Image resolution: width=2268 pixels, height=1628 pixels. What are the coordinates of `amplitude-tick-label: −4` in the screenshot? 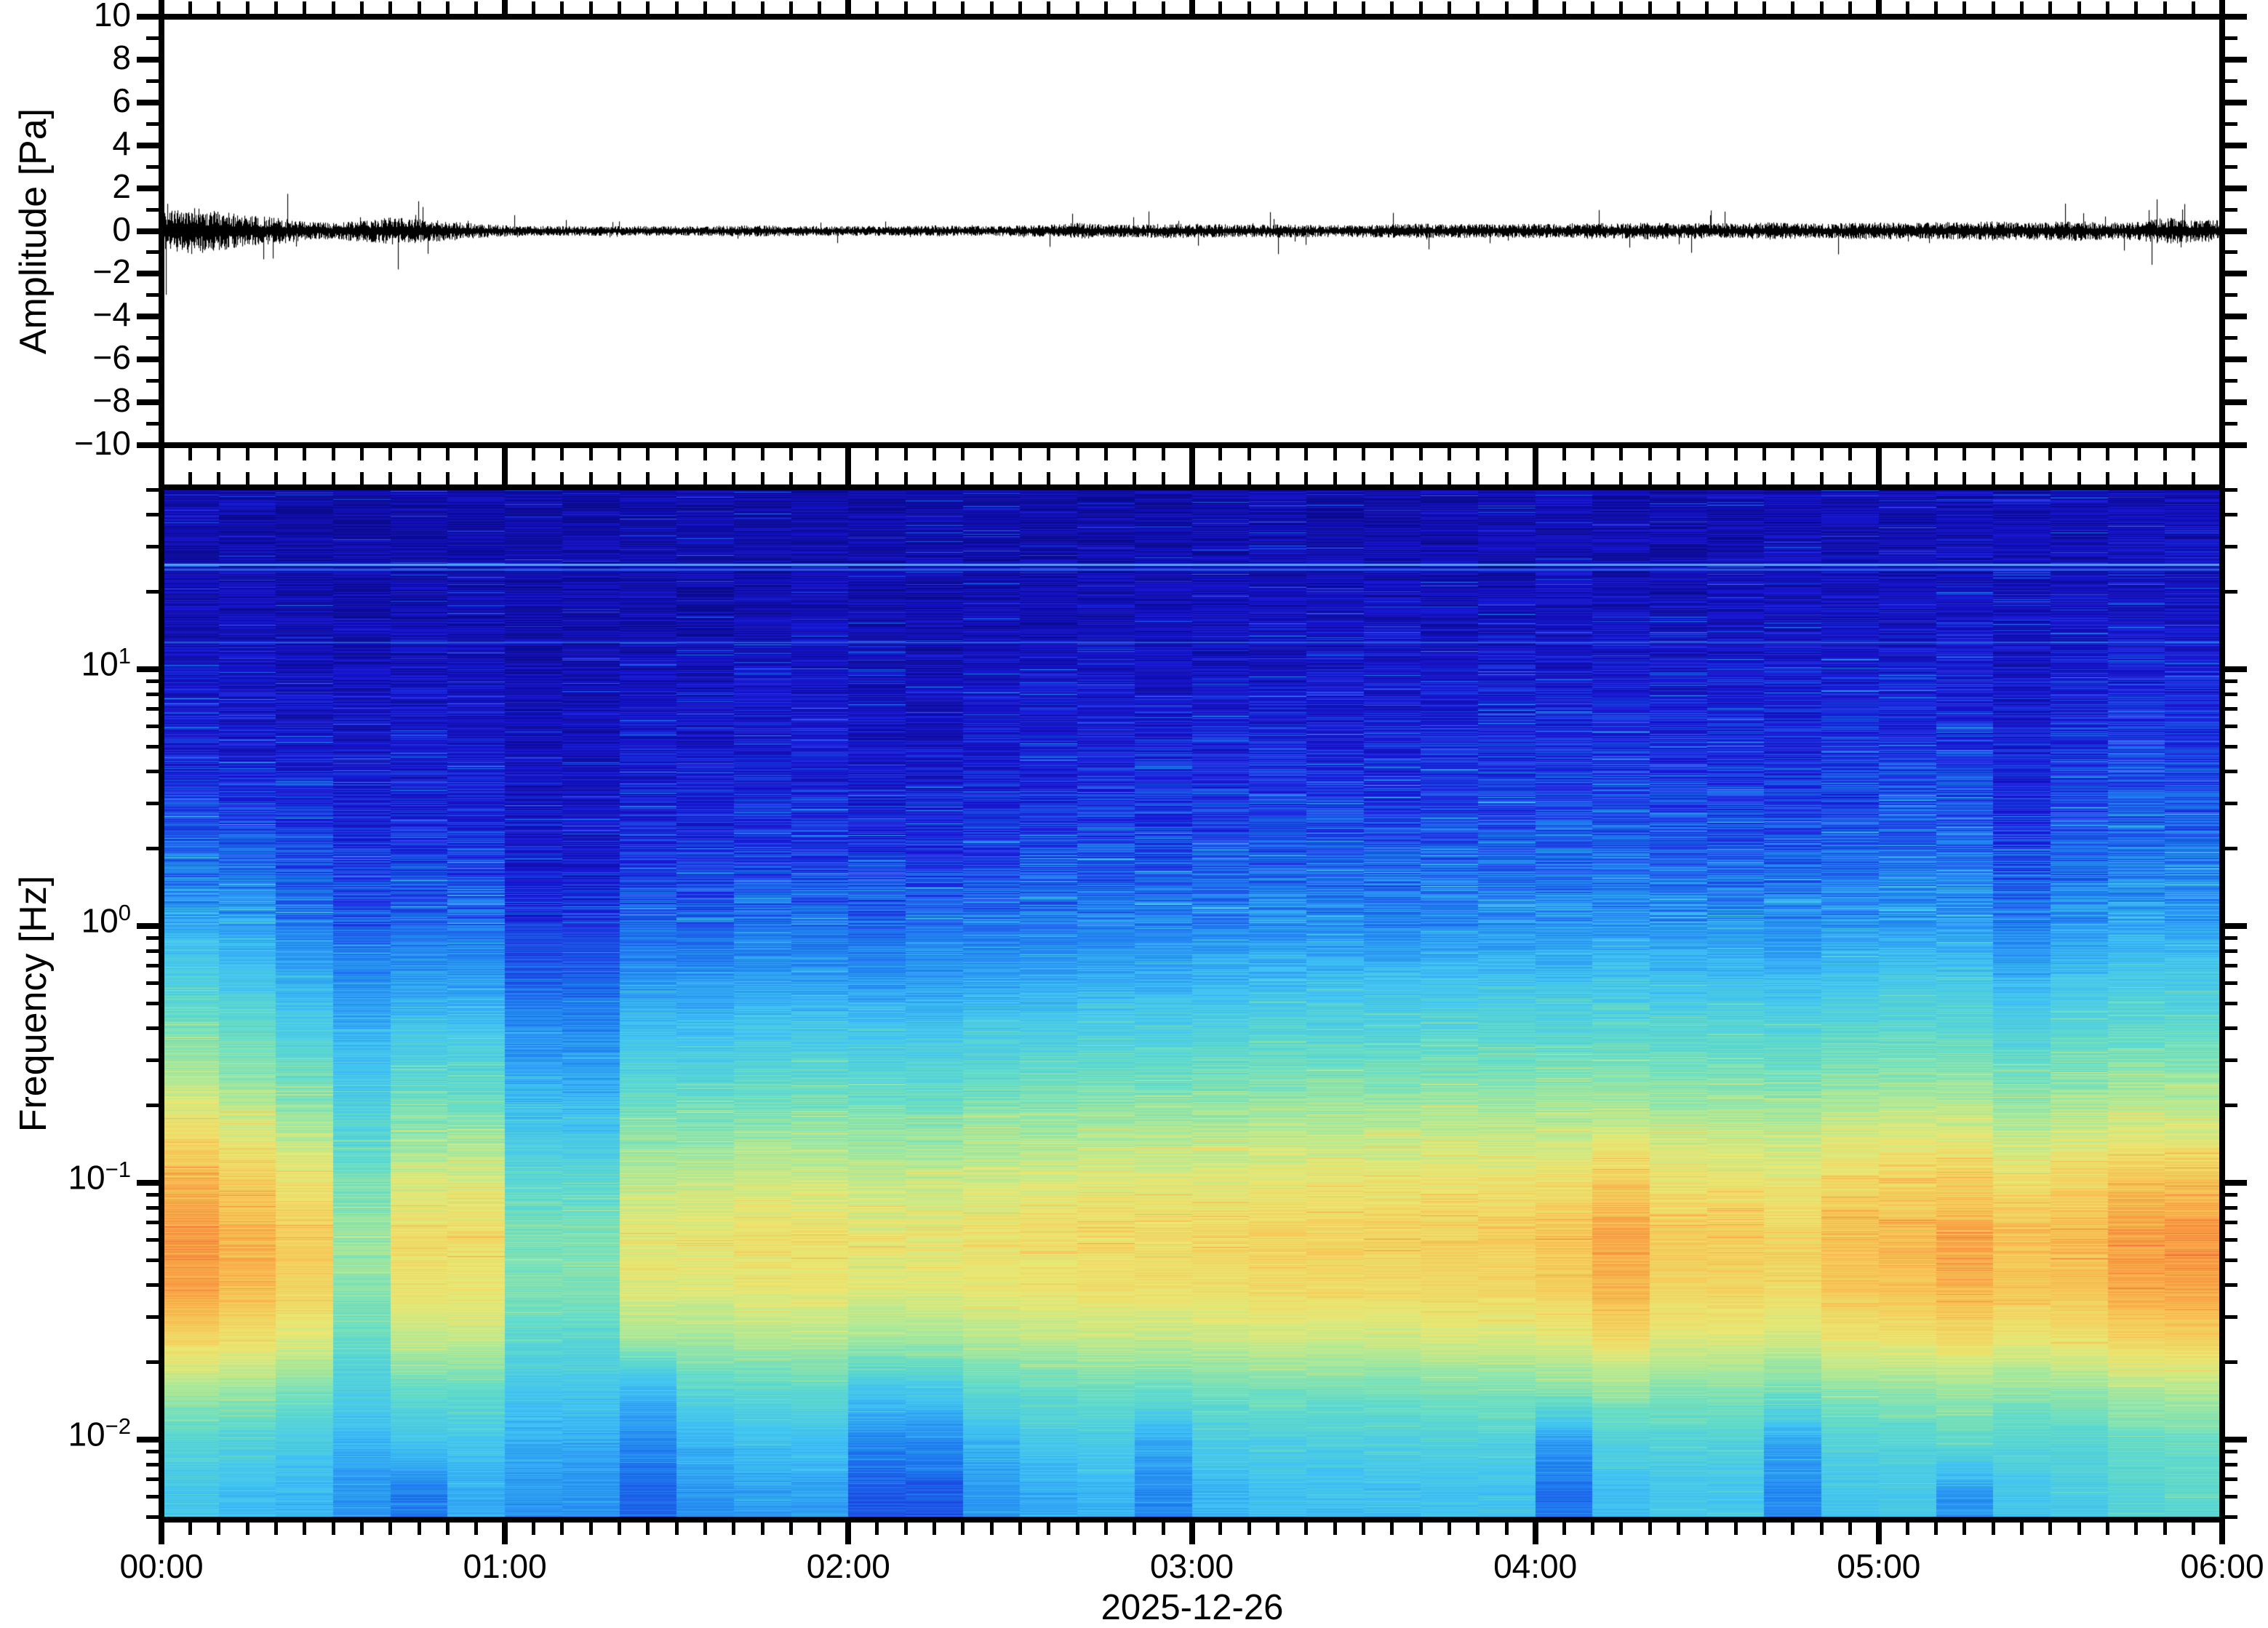 It's located at (111, 314).